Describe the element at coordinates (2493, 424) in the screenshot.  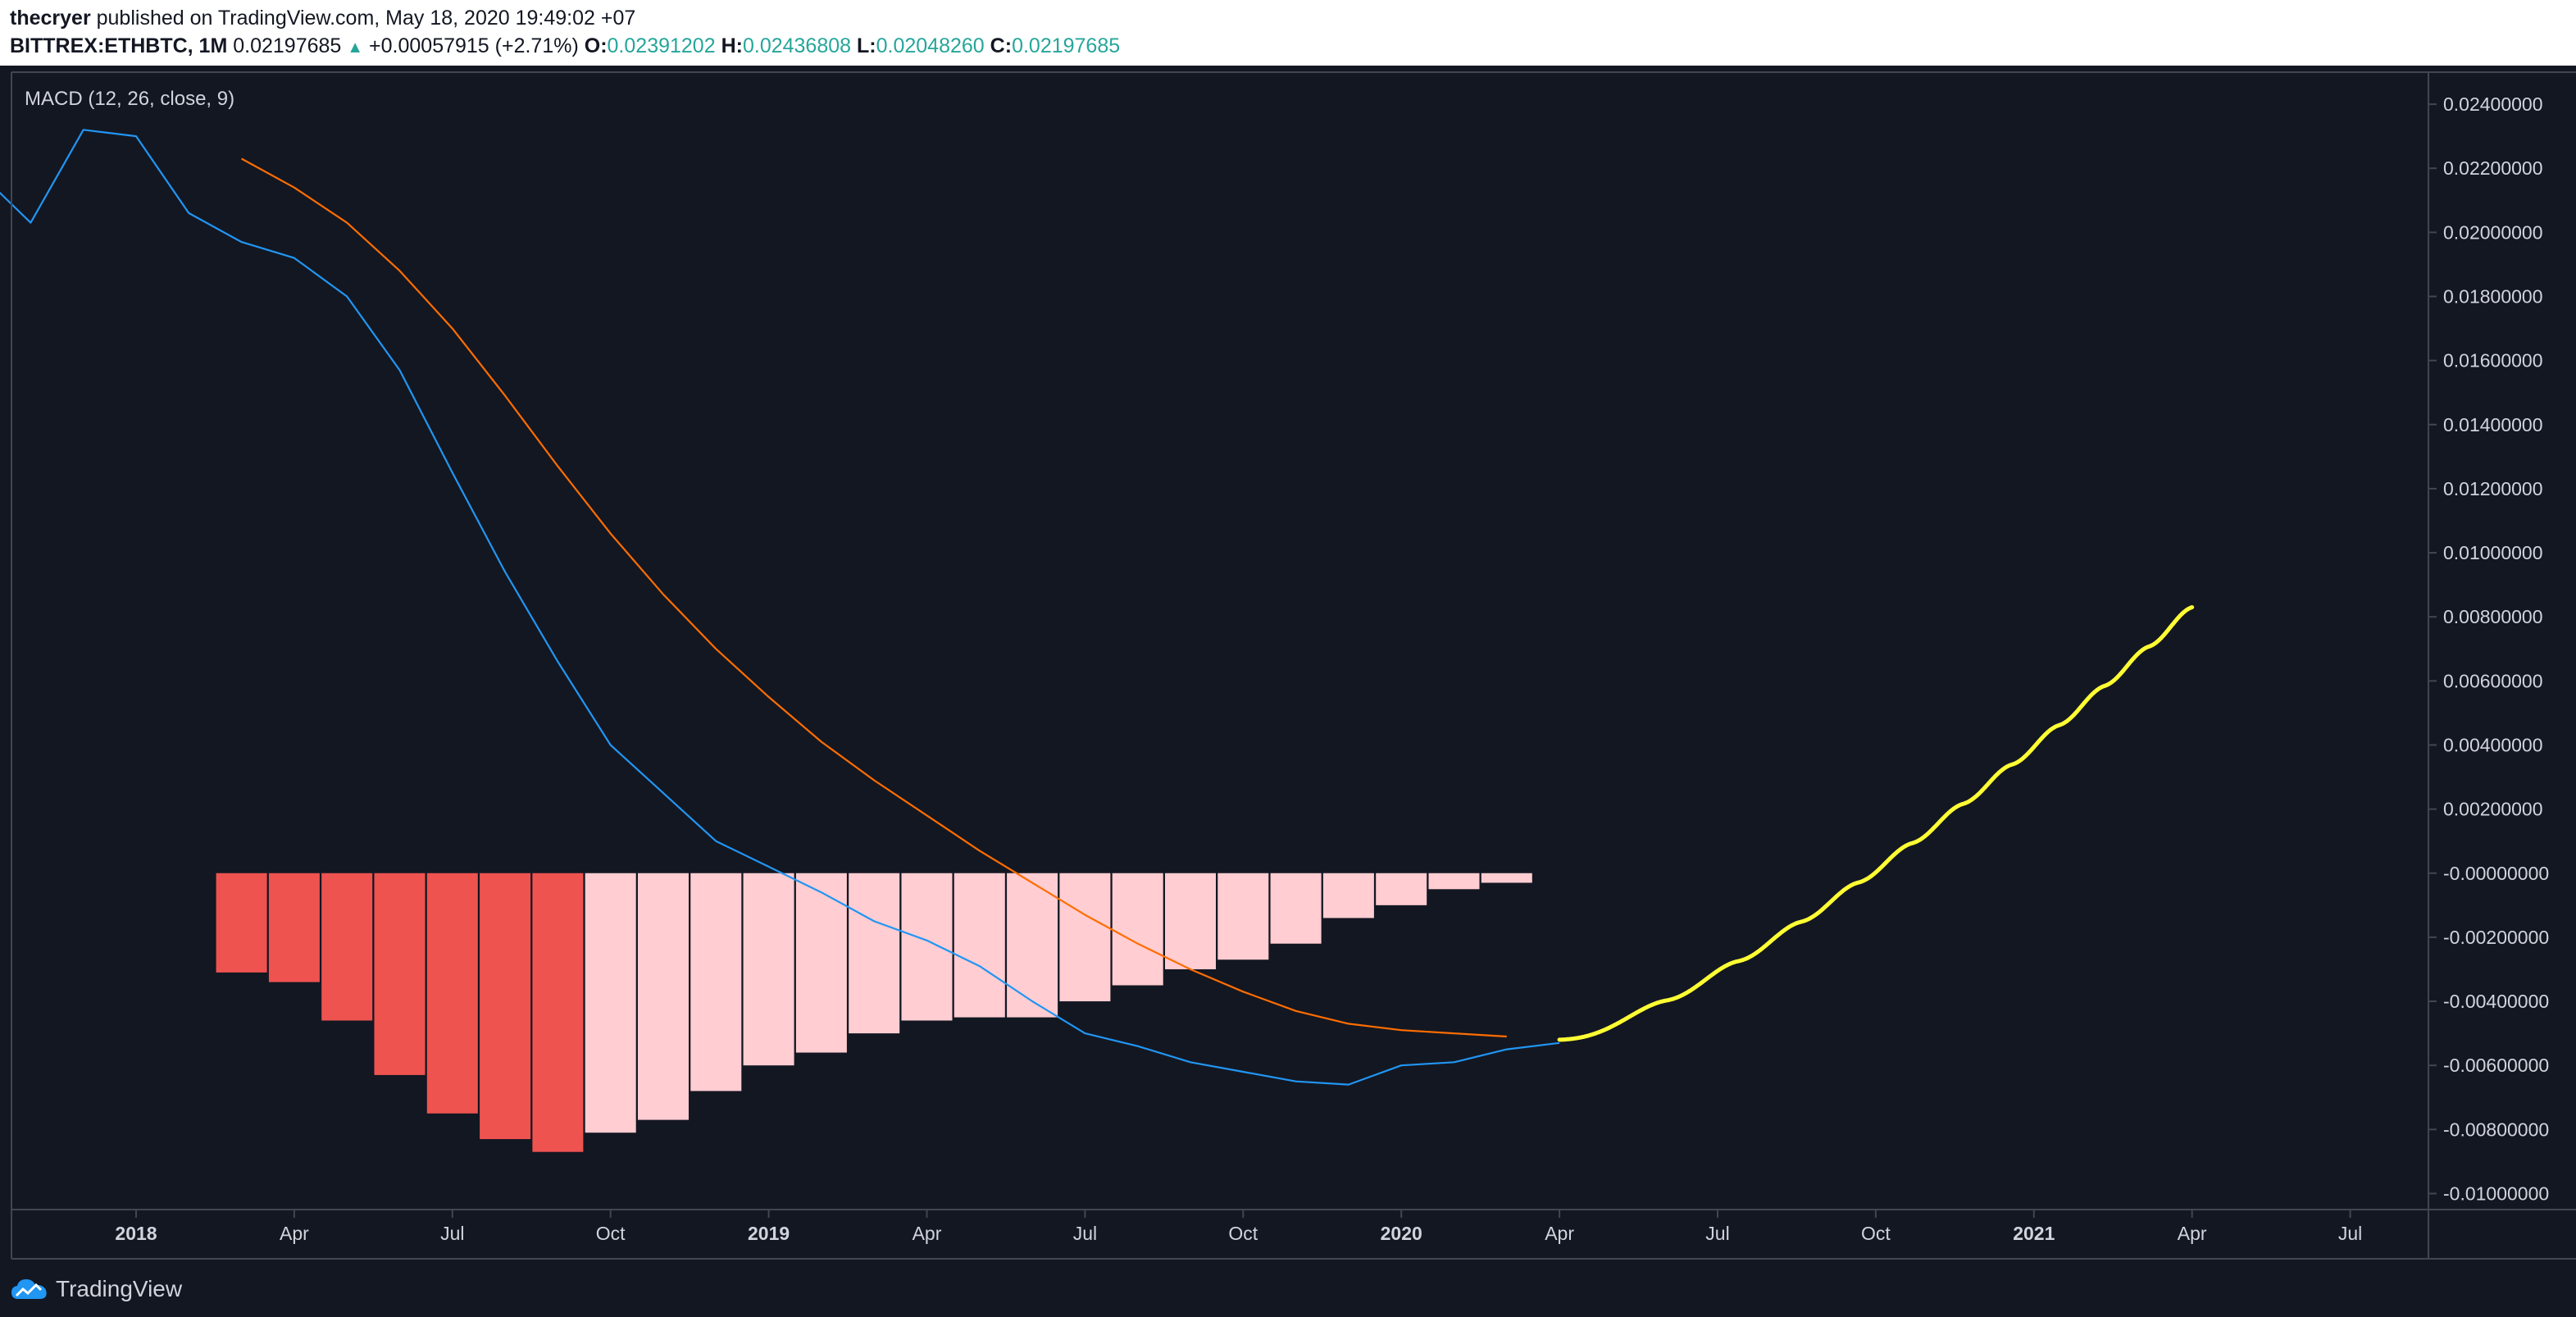
I see `y-tick-label: 0.01400000` at that location.